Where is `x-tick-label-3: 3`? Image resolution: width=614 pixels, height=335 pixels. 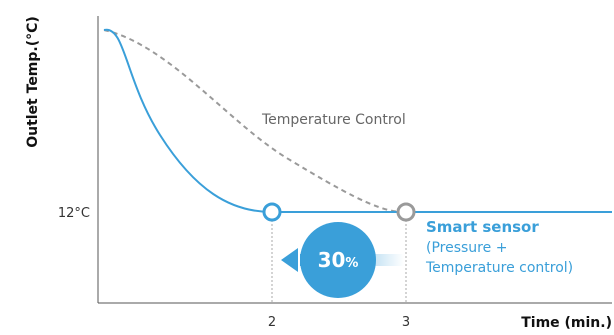 x-tick-label-3: 3 is located at coordinates (406, 322).